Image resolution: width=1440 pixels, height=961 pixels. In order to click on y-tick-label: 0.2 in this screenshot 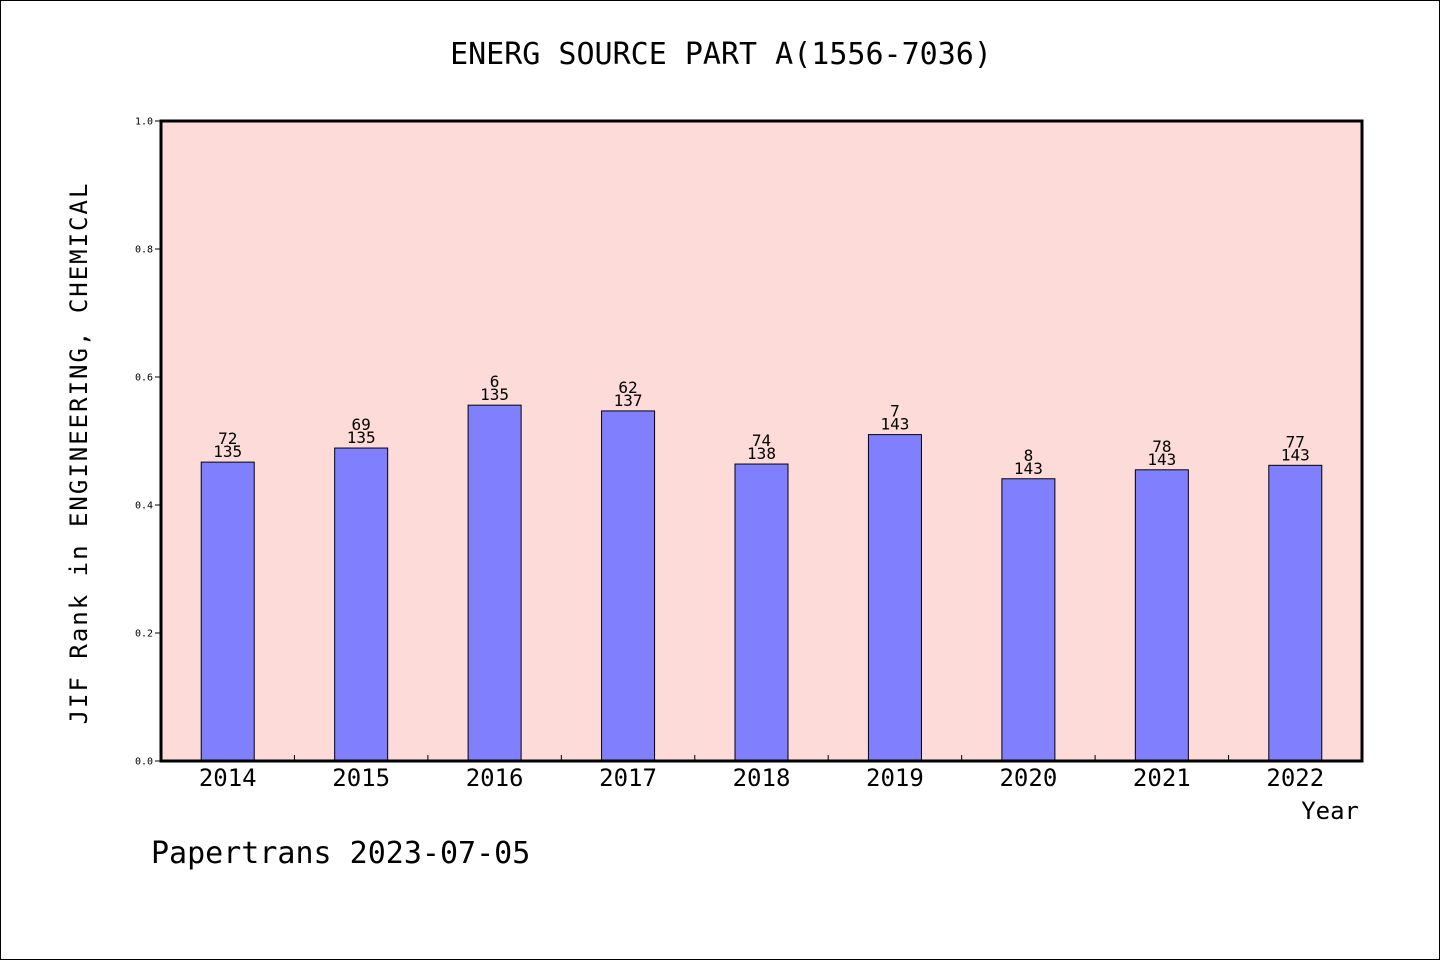, I will do `click(144, 634)`.